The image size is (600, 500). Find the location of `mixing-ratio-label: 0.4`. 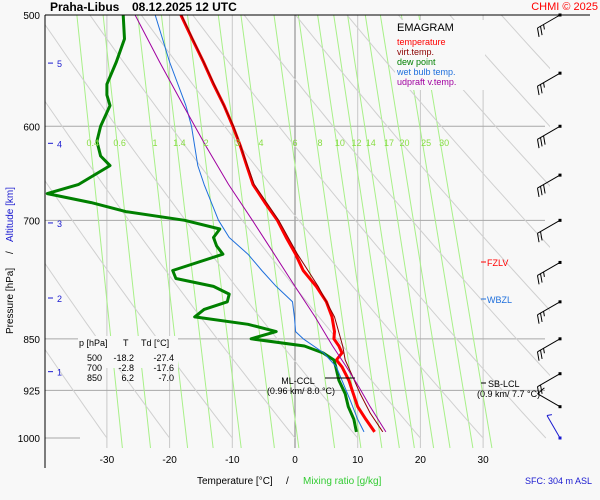

mixing-ratio-label: 0.4 is located at coordinates (92, 143).